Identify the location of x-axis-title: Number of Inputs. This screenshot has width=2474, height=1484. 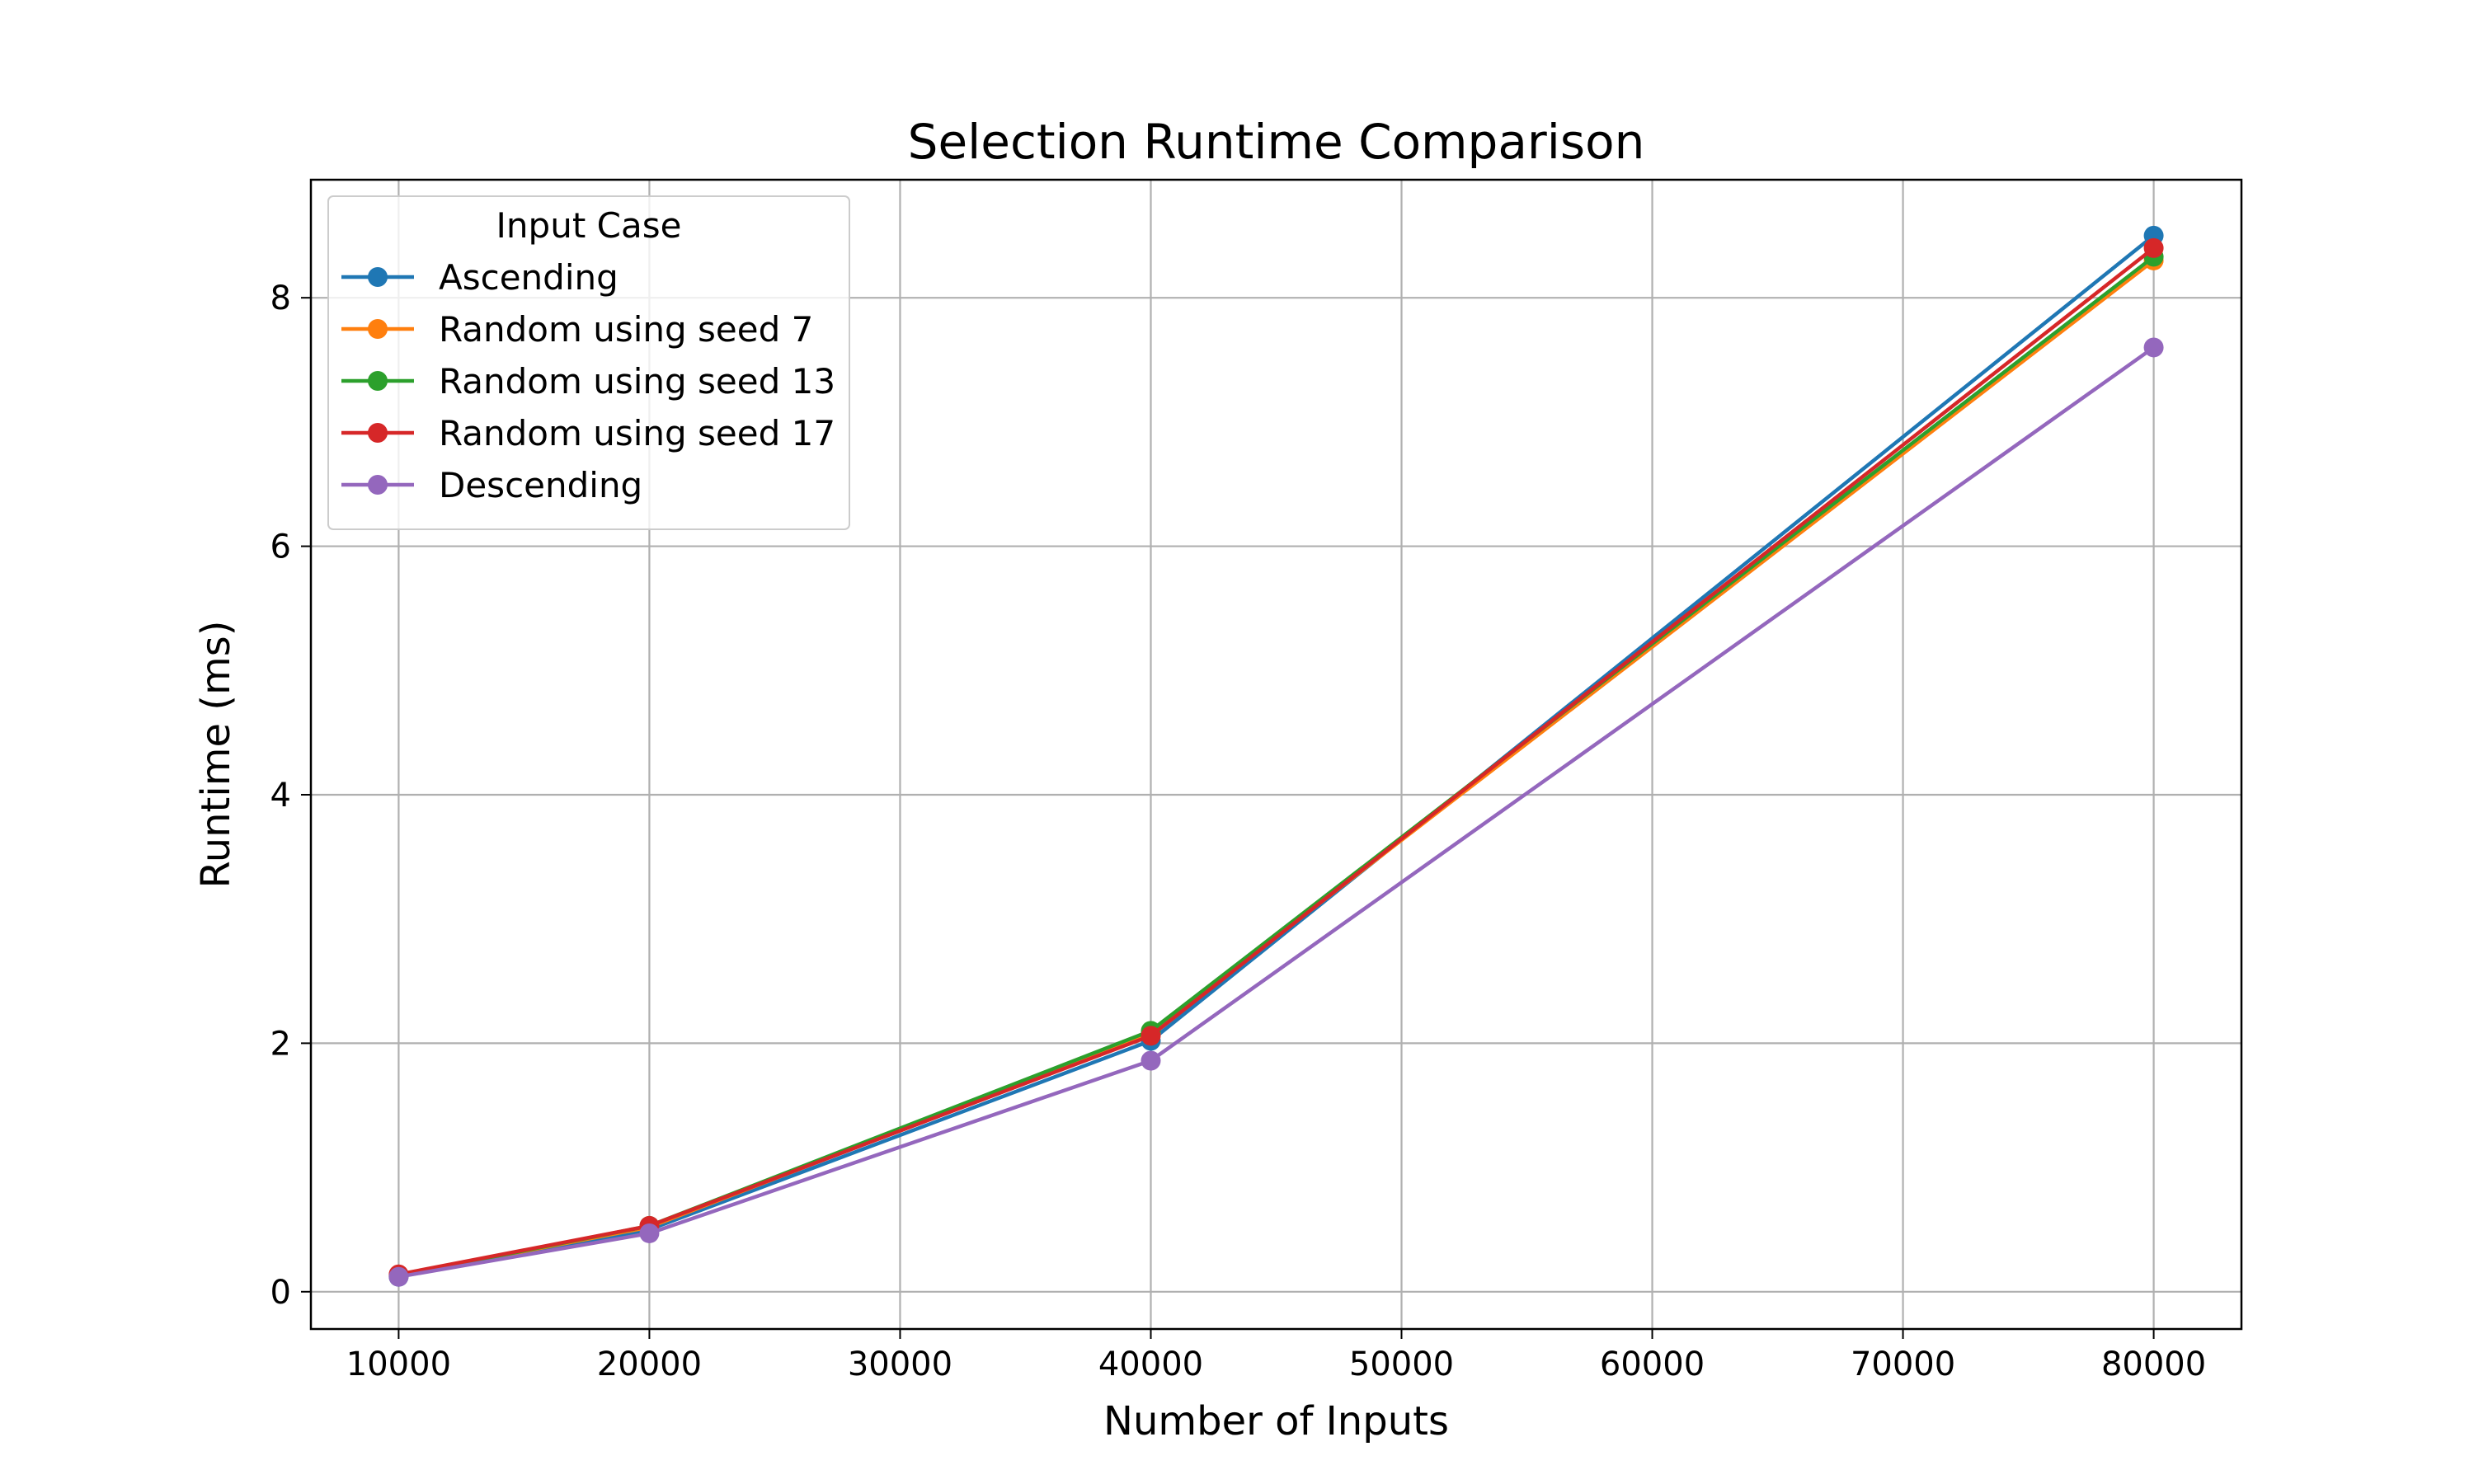
(1276, 1421).